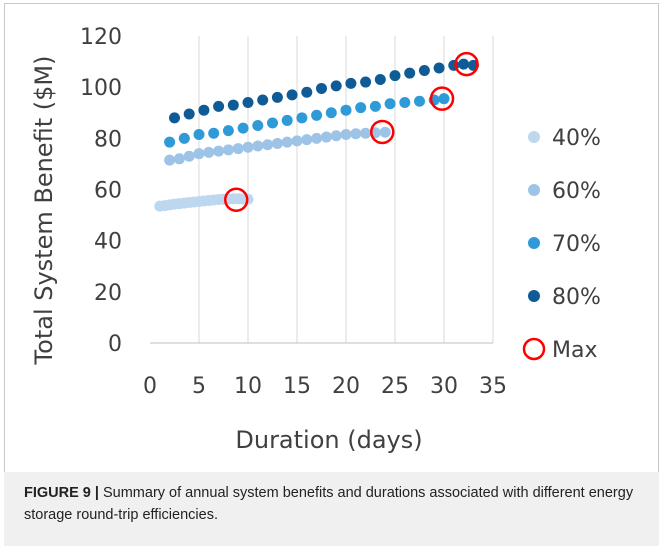 Image resolution: width=664 pixels, height=550 pixels. What do you see at coordinates (150, 386) in the screenshot?
I see `x-tick-label: 0` at bounding box center [150, 386].